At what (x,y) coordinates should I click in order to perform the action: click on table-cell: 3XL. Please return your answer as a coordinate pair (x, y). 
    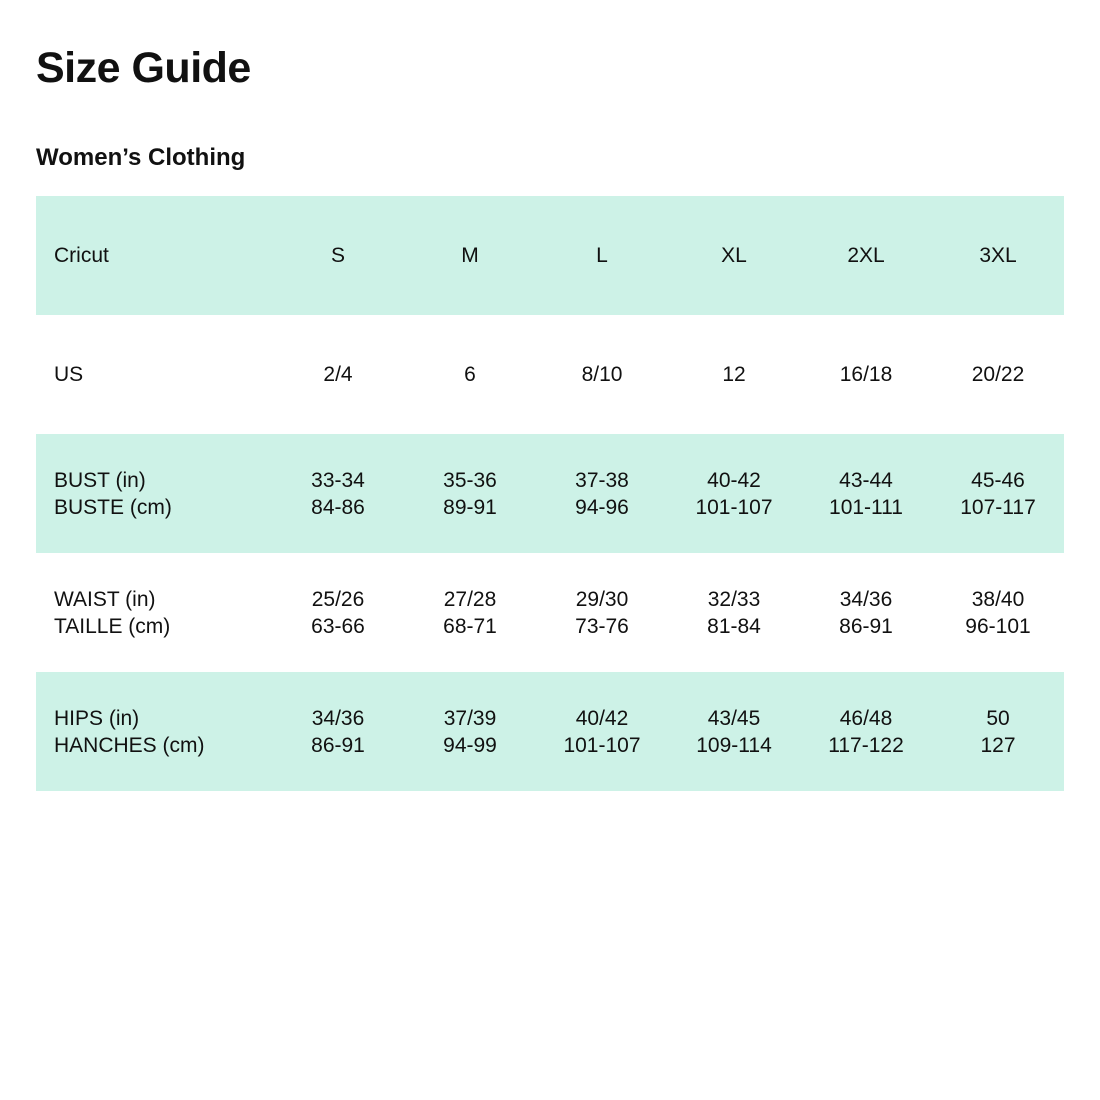
    Looking at the image, I should click on (998, 255).